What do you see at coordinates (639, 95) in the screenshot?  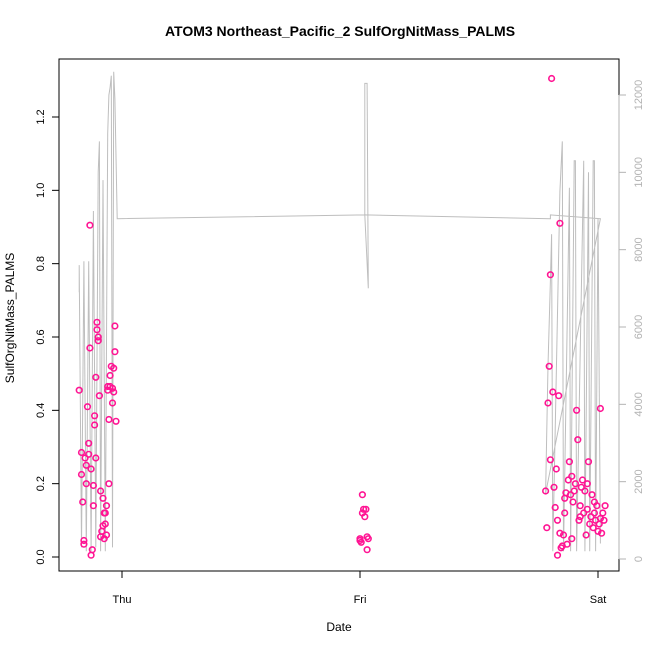 I see `y2-tick-label: 12000` at bounding box center [639, 95].